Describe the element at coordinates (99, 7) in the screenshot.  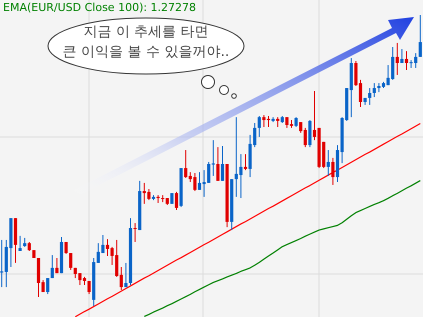
I see `series-name: EMA(EUR/USD Close 100): 1.27278` at that location.